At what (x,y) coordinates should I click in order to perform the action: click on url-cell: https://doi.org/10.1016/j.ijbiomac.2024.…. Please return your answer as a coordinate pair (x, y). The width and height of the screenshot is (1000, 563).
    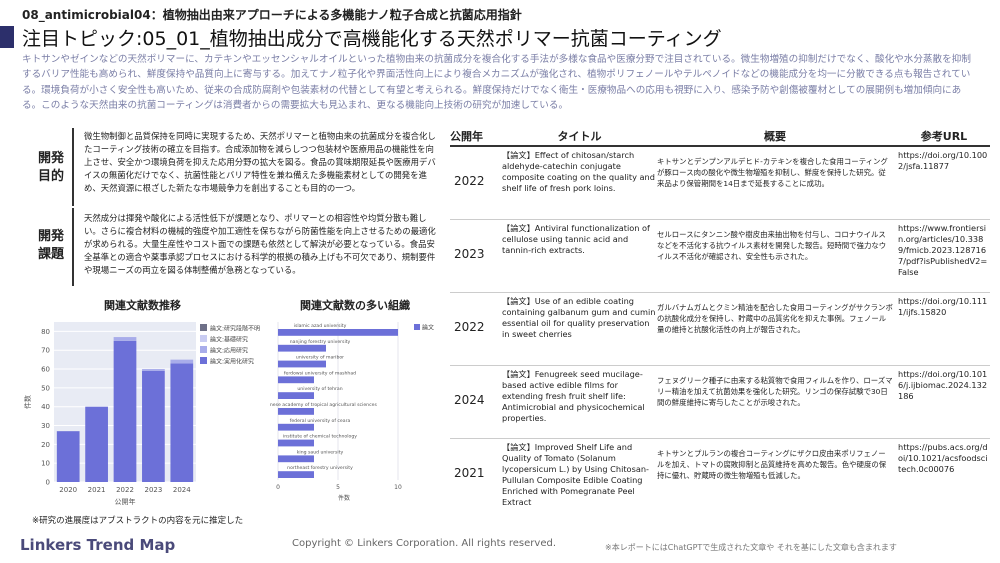
    Looking at the image, I should click on (943, 385).